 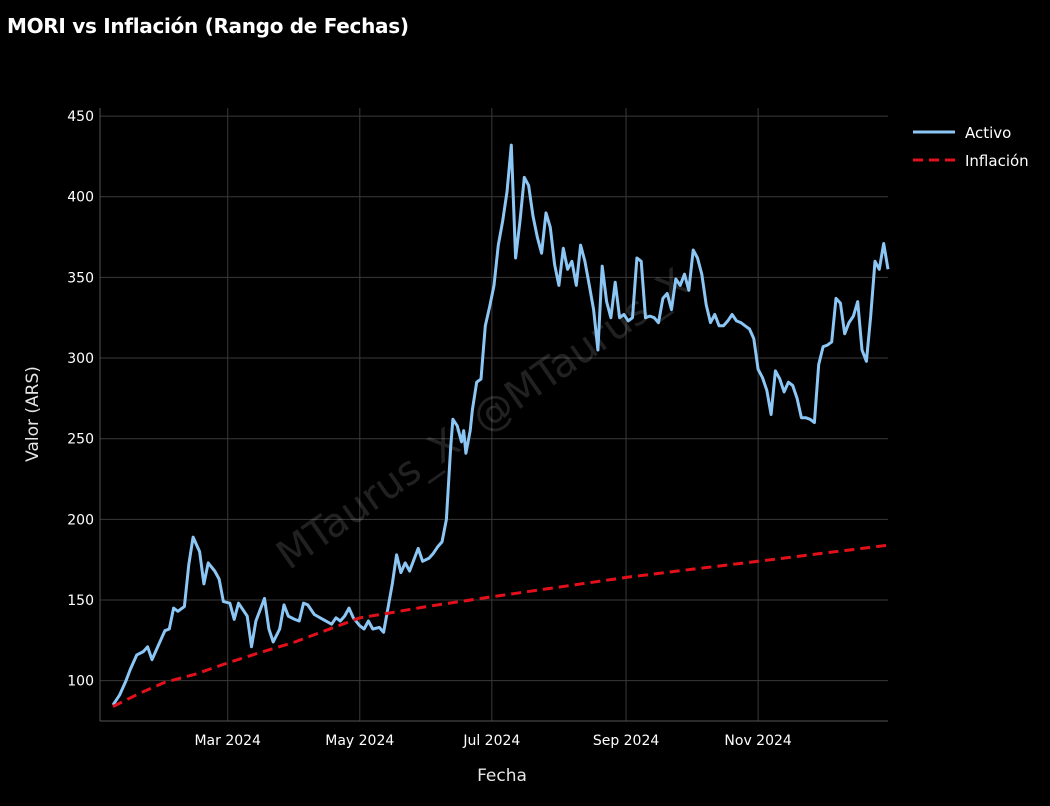 I want to click on x-tick-label: Nov 2024, so click(x=757, y=741).